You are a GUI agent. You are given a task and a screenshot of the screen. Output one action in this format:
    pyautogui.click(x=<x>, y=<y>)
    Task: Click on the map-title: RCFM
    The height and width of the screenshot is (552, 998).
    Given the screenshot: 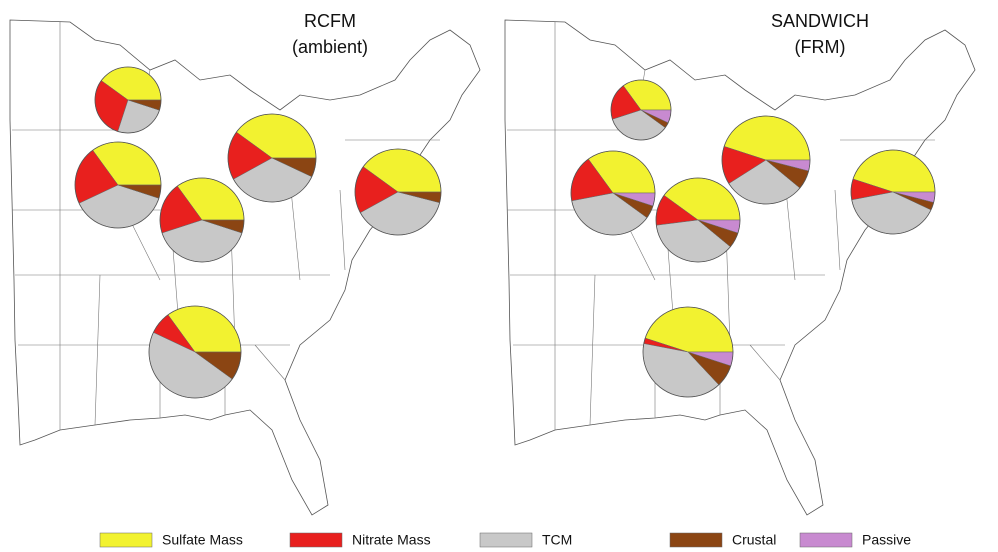 What is the action you would take?
    pyautogui.click(x=330, y=21)
    